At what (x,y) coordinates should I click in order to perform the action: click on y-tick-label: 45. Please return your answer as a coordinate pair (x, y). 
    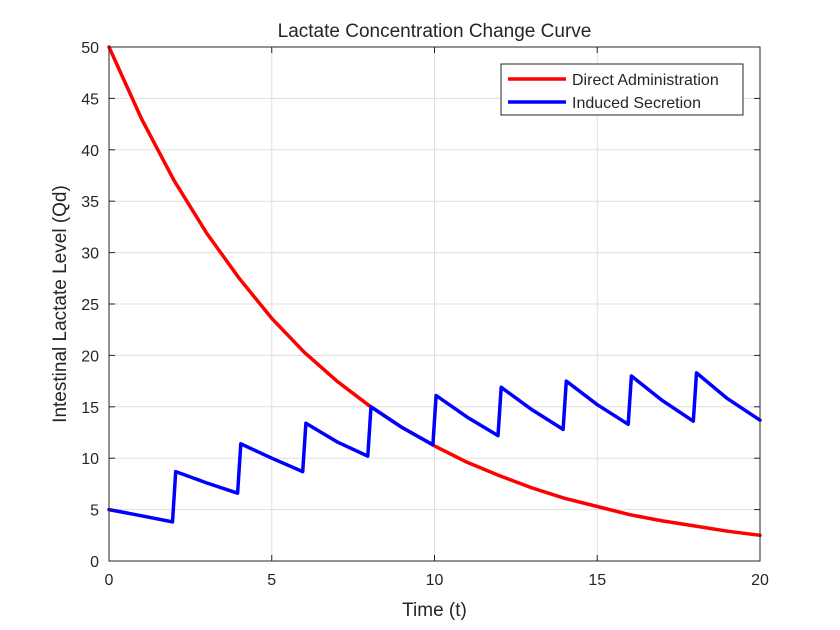
    Looking at the image, I should click on (90, 99).